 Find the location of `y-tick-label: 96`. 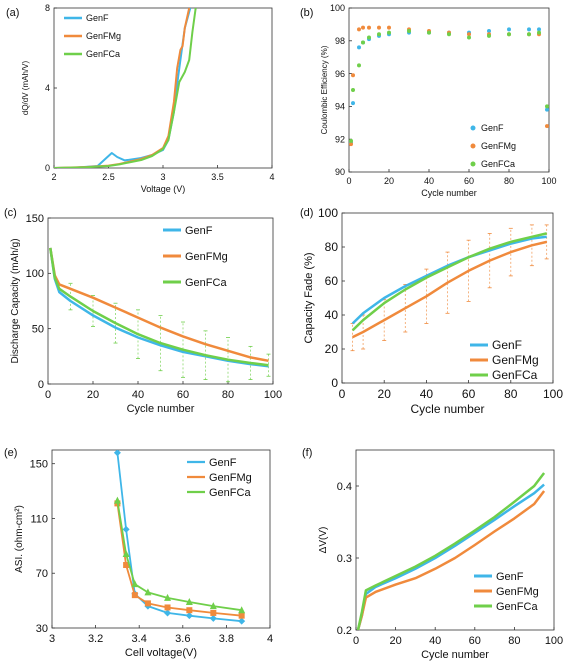

y-tick-label: 96 is located at coordinates (340, 74).